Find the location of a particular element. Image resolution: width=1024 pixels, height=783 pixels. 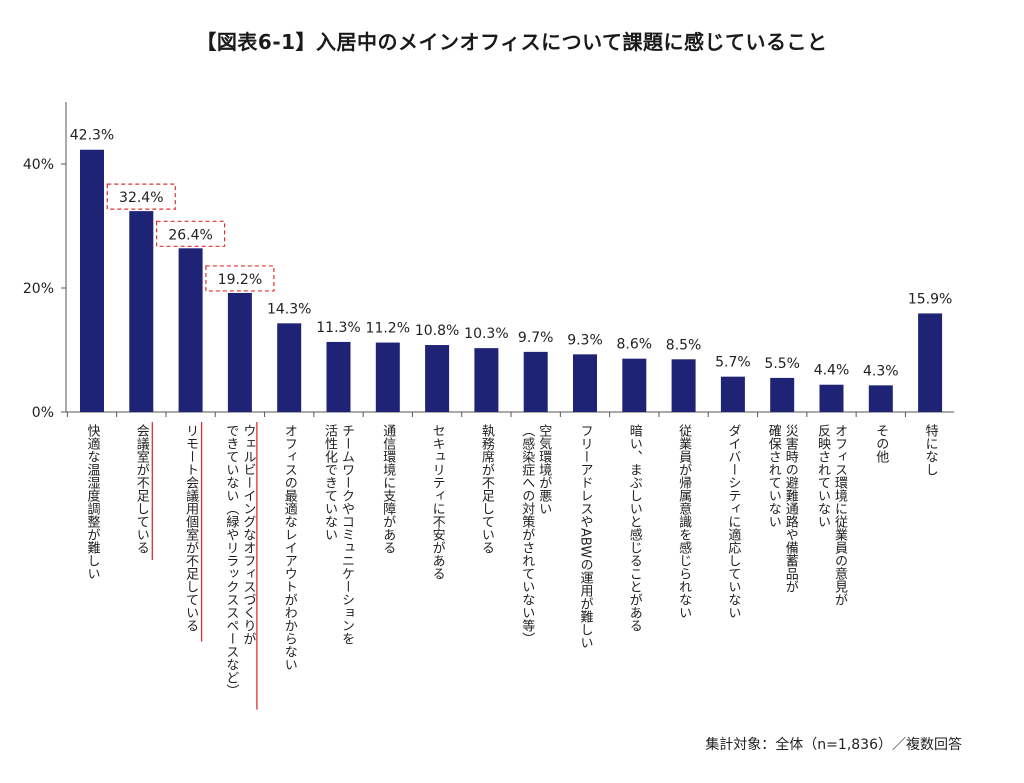

data-label: 42.3% is located at coordinates (92, 136).